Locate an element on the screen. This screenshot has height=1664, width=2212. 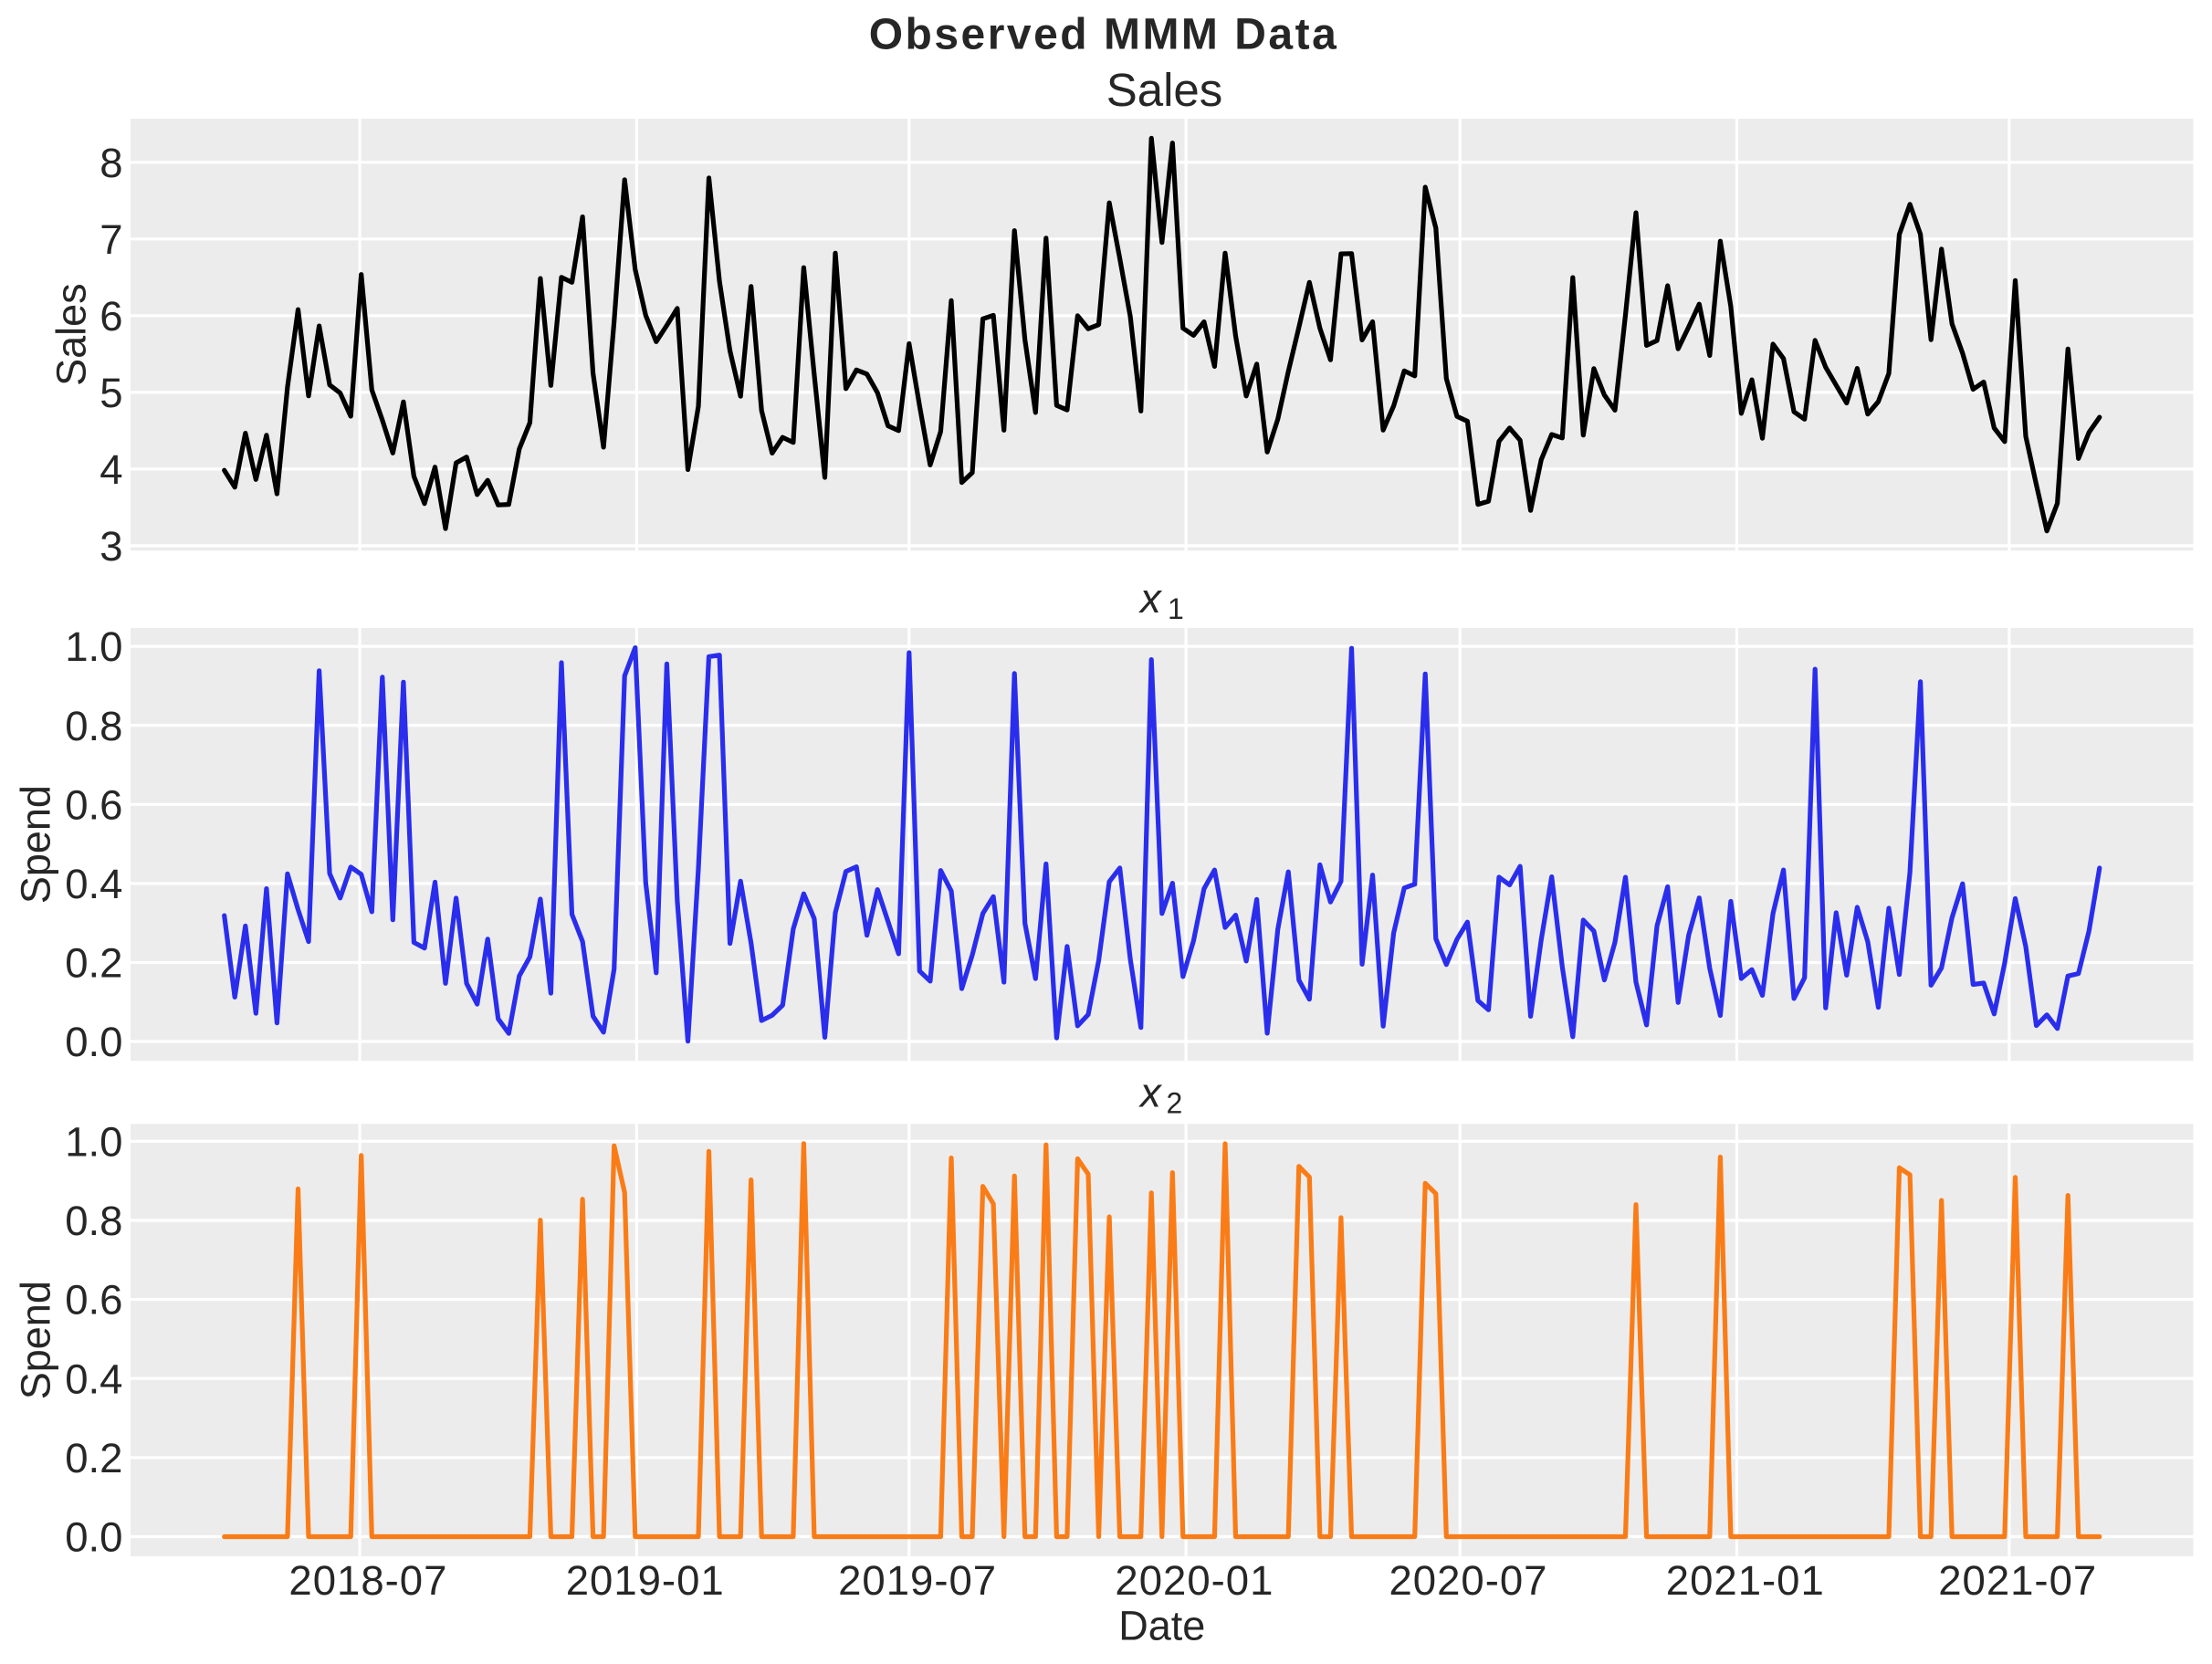
svg-text: Date is located at coordinates (1161, 1626).